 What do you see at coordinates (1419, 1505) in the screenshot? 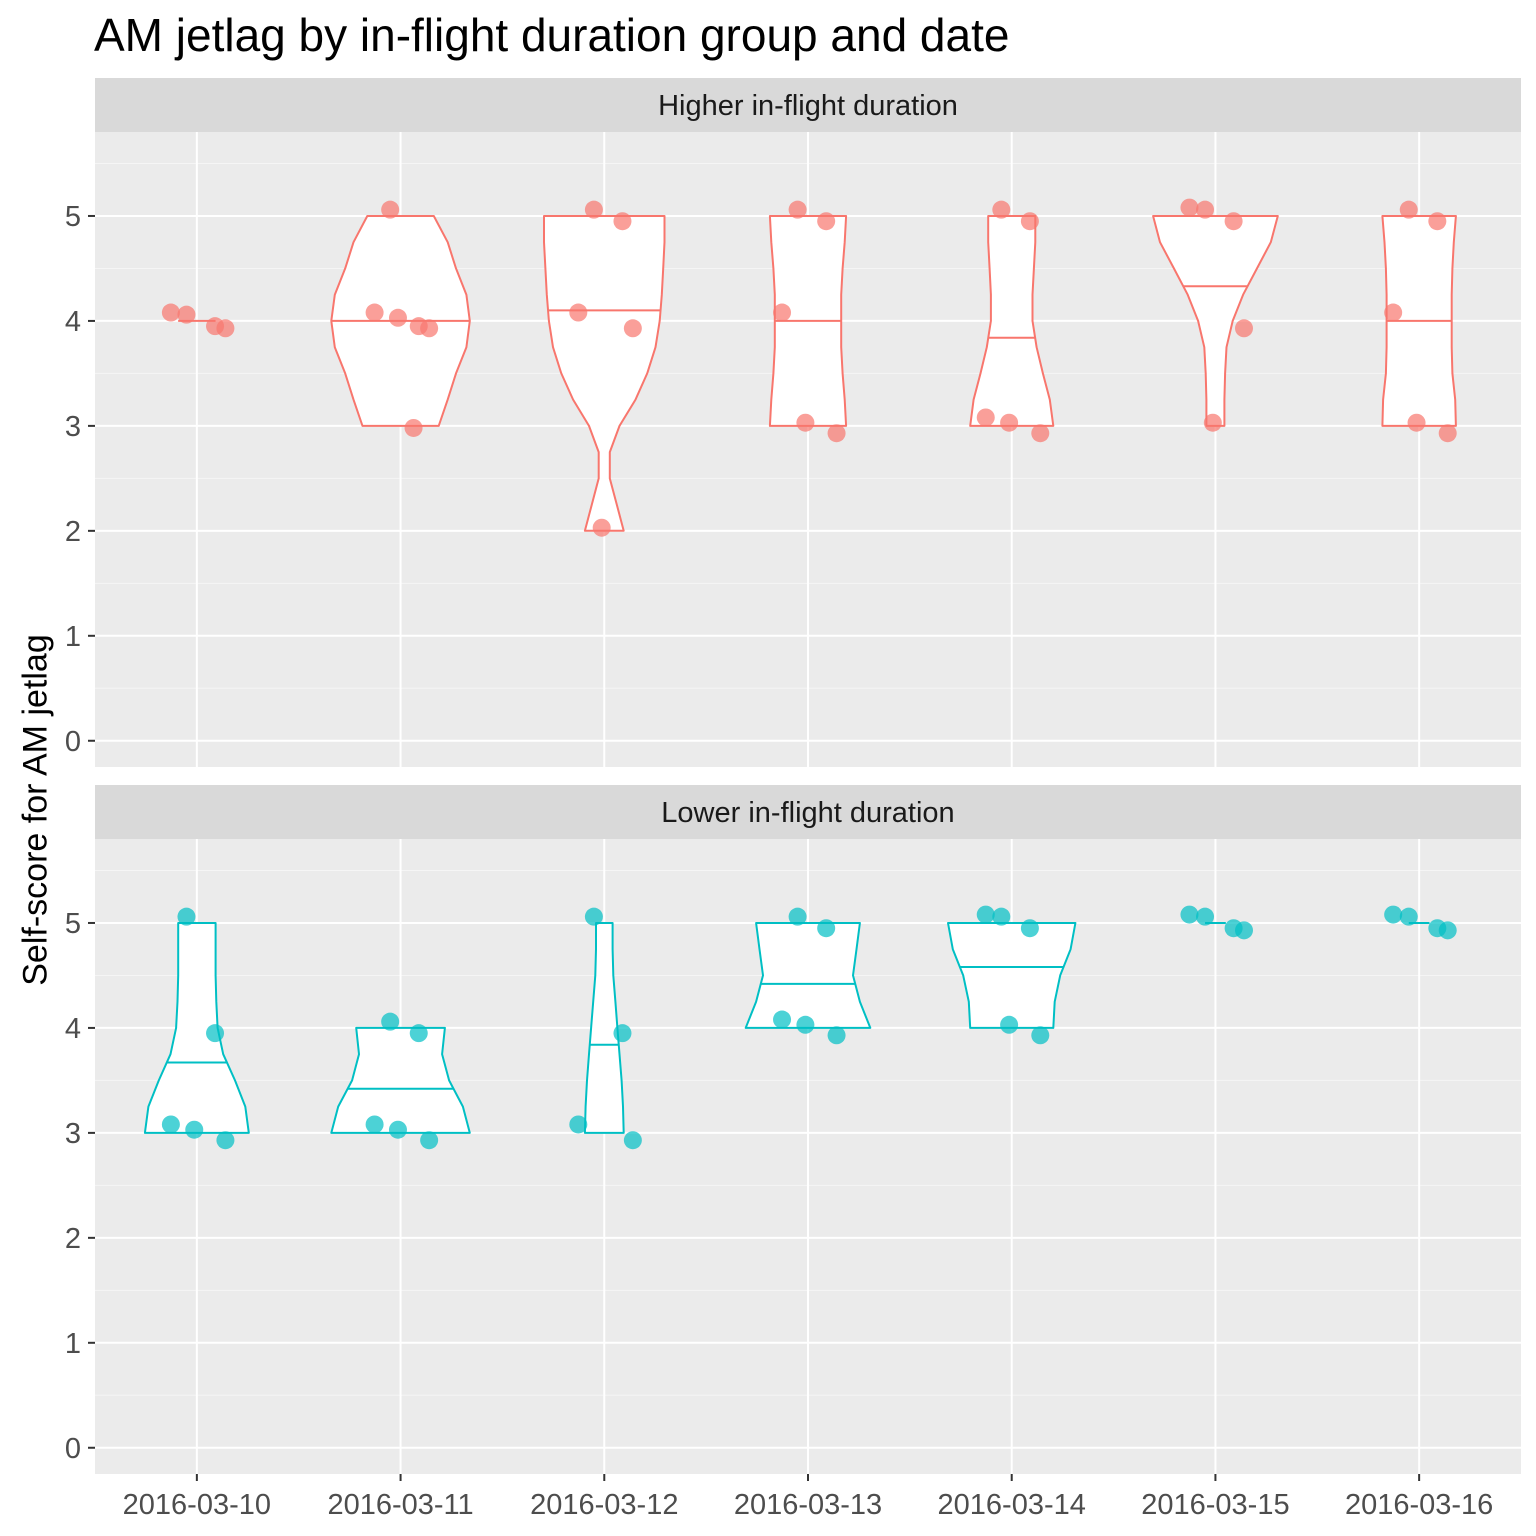
I see `x-tick-label: 2016-03-16` at bounding box center [1419, 1505].